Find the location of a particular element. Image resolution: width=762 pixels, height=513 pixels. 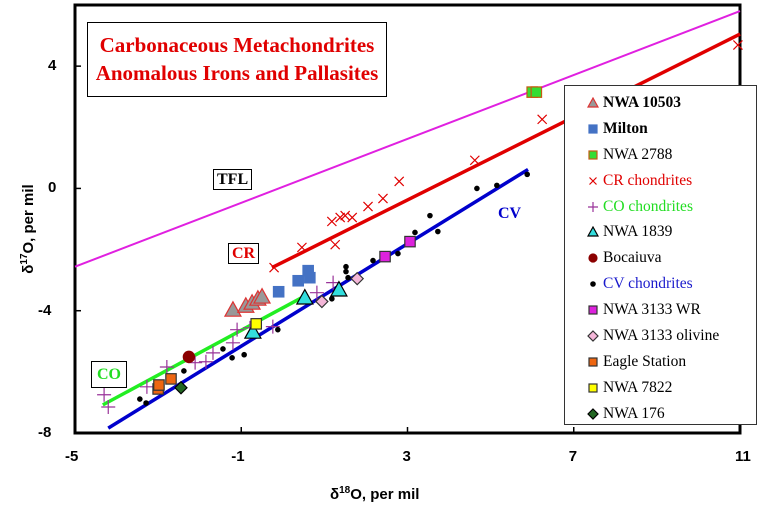

x-tick-label: -1 is located at coordinates (238, 456).